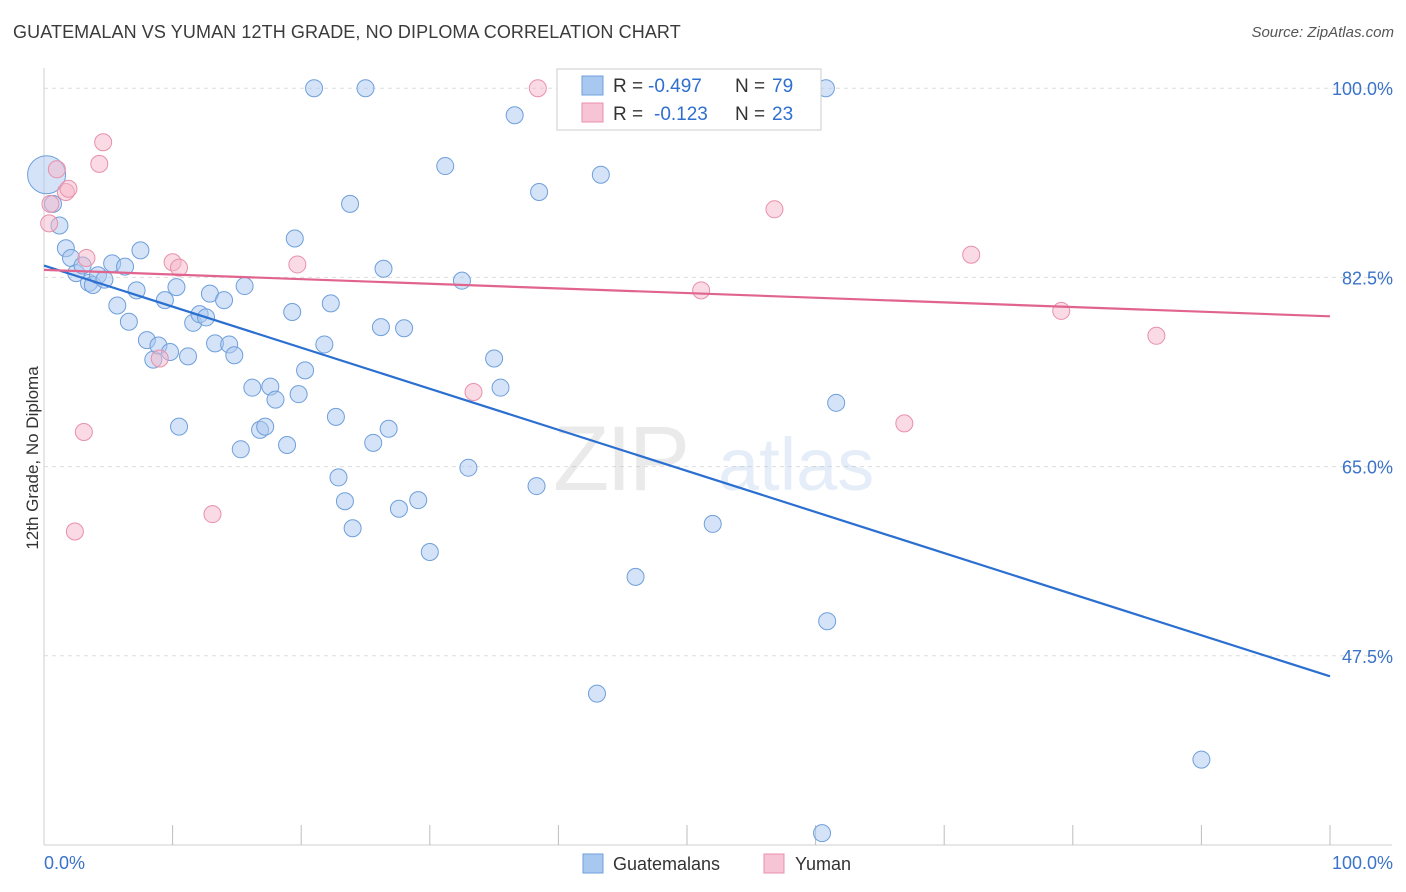 The width and height of the screenshot is (1406, 892). What do you see at coordinates (713, 459) in the screenshot?
I see `watermark: ZIP atlas` at bounding box center [713, 459].